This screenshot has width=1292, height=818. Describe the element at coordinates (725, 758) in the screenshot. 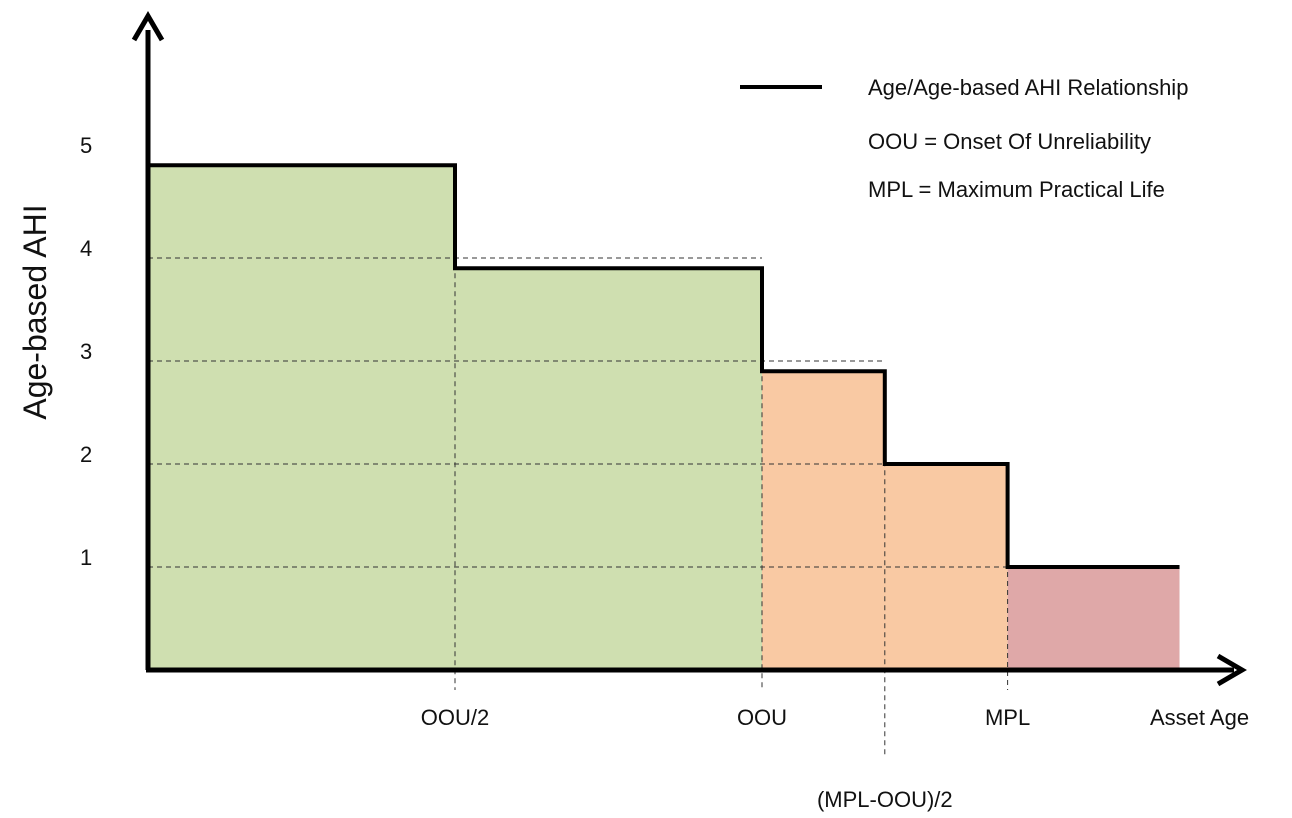

I see `x-tick-labels: OOU/2 OOU (MPL-OOU)/2 MPL` at that location.